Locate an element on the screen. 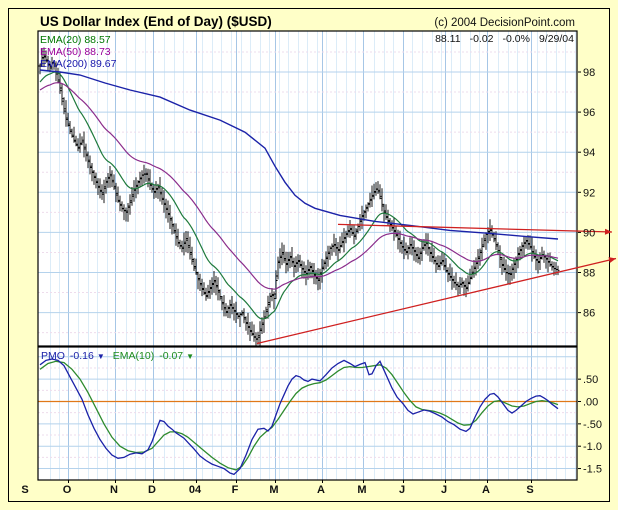  last-quote: 88.11 -0.02 -0.0% 9/29/04 is located at coordinates (504, 39).